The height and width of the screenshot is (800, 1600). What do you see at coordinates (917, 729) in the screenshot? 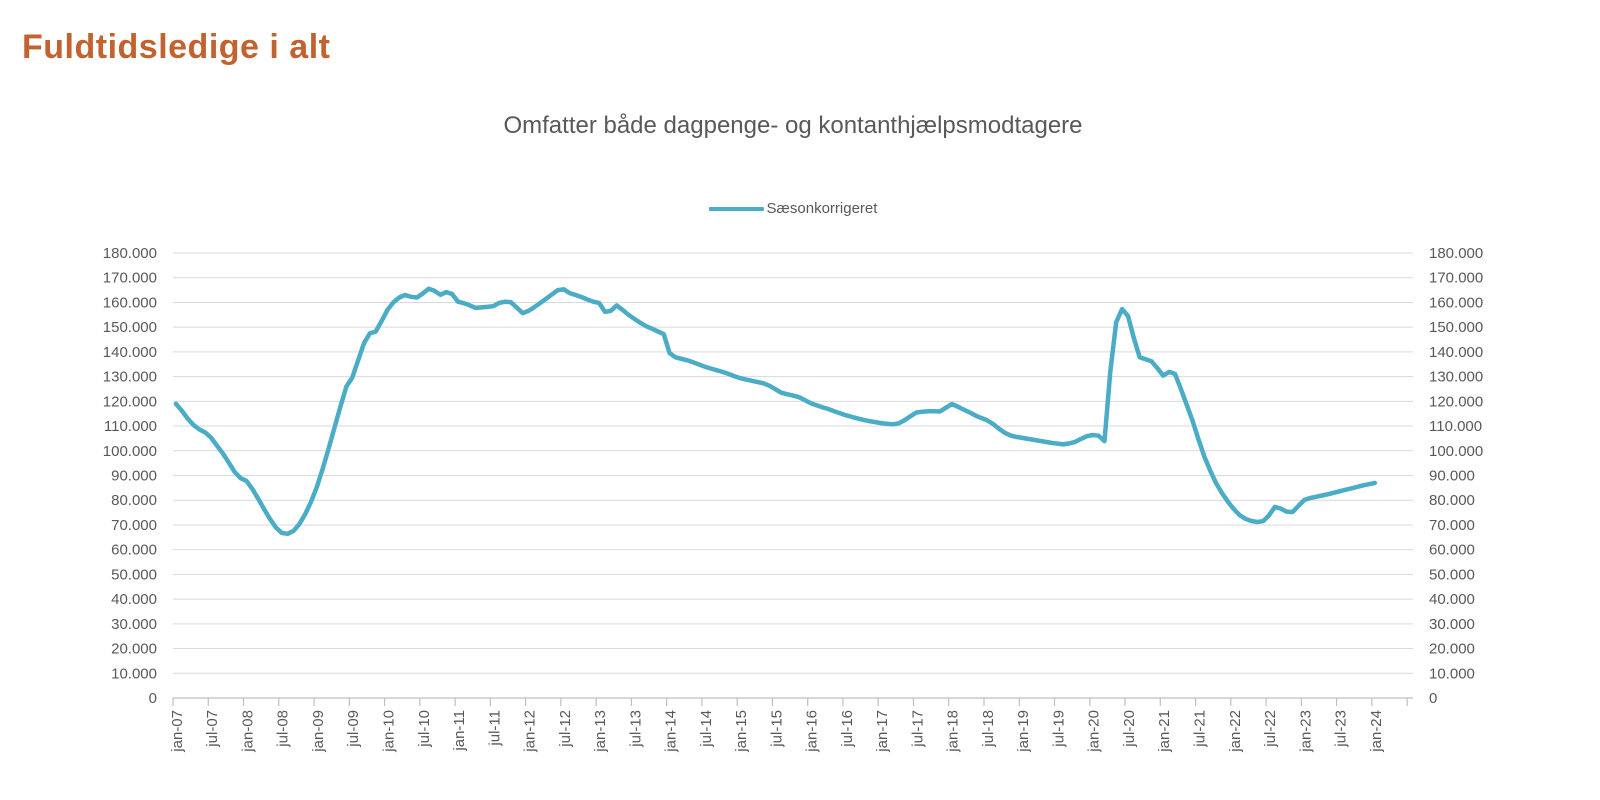
I see `svg-text: jul-17` at bounding box center [917, 729].